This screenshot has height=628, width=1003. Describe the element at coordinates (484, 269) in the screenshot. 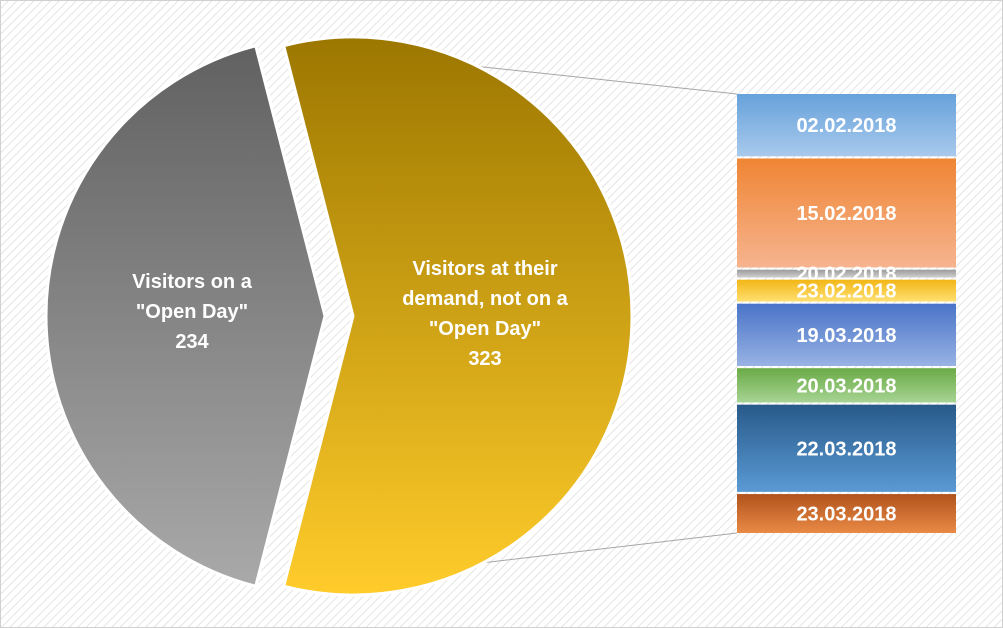

I see `pie-label-line: Visitors at their` at that location.